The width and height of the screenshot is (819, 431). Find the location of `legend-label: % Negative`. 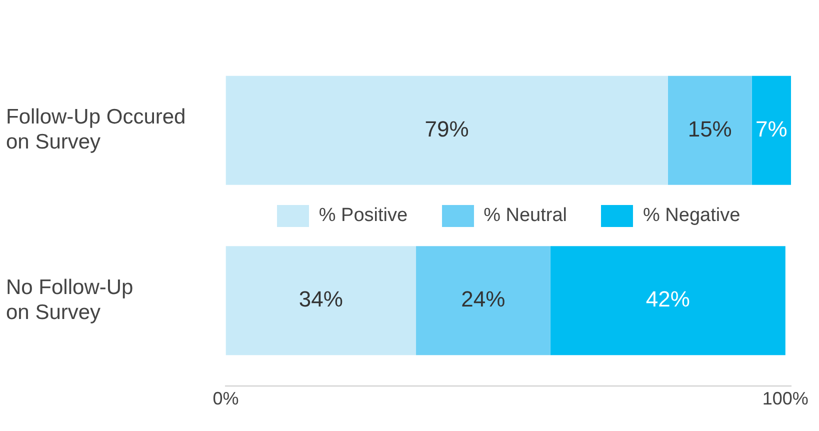

legend-label: % Negative is located at coordinates (691, 215).